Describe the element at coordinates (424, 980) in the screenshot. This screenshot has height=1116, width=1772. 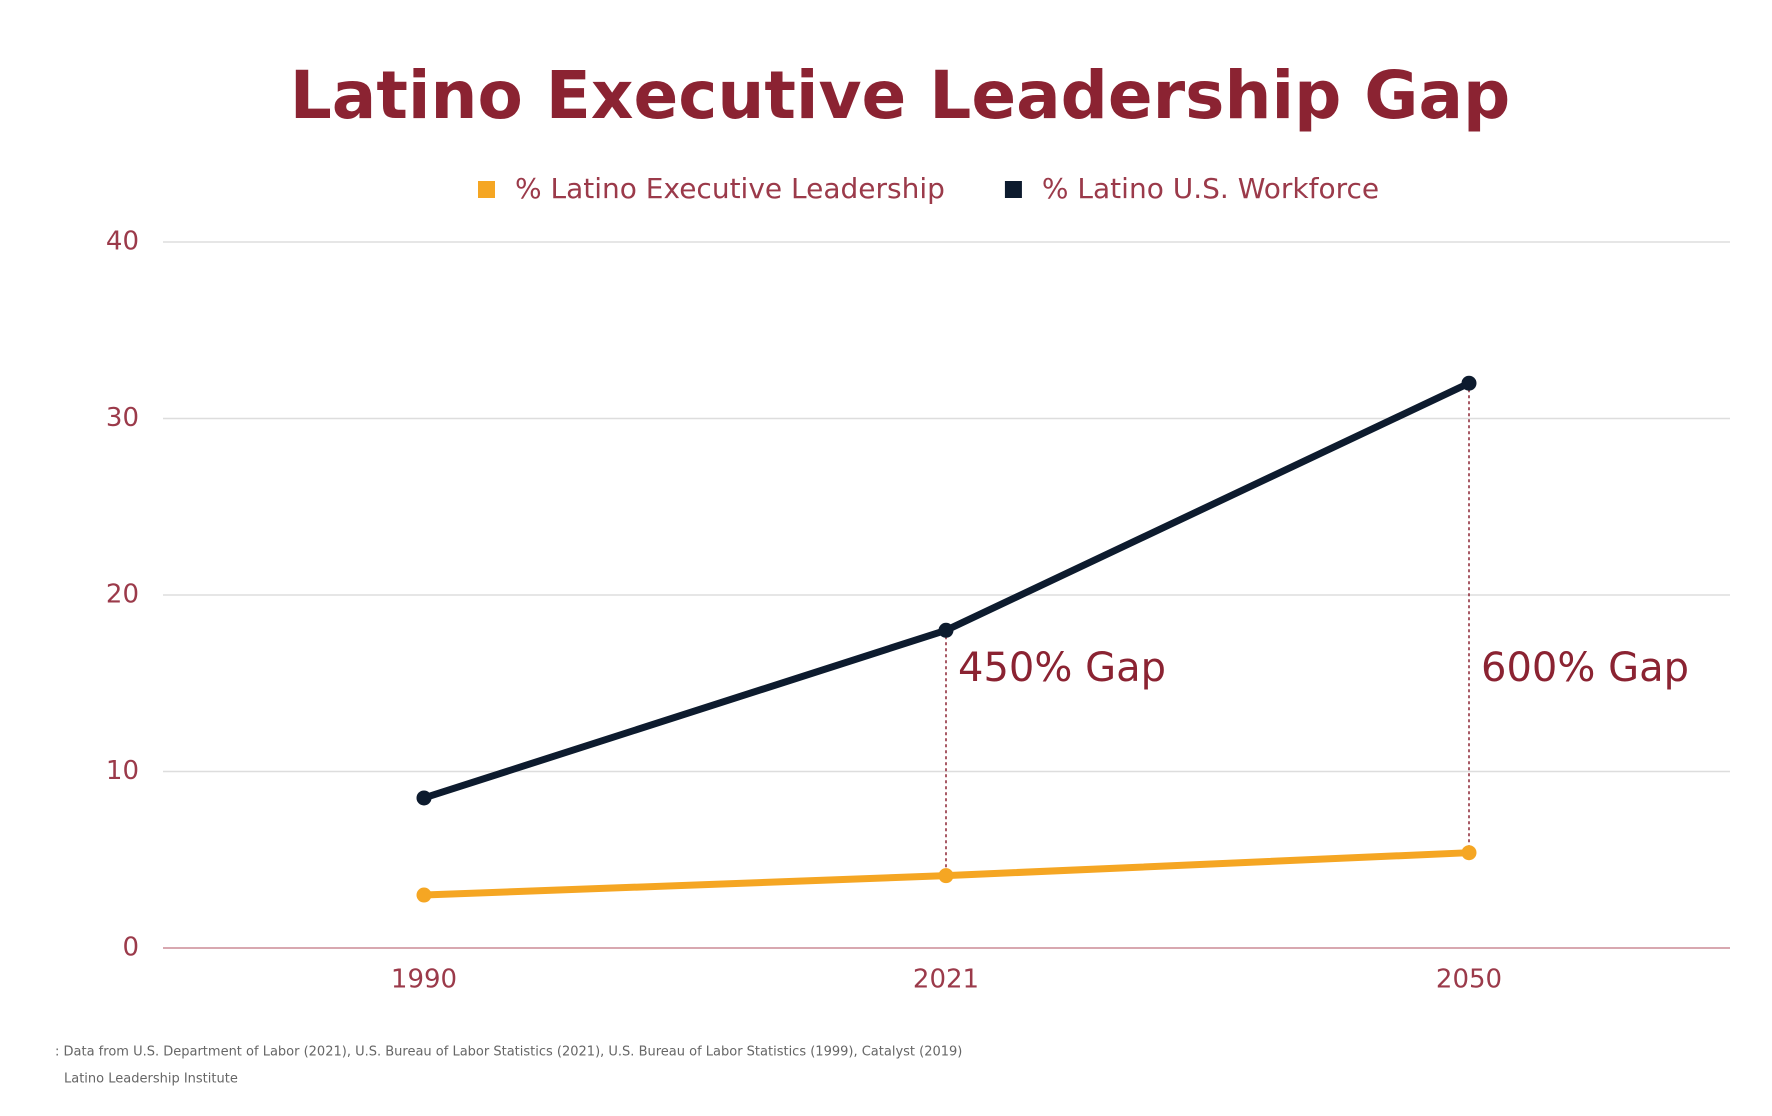
I see `x-tick-label: 1990` at that location.